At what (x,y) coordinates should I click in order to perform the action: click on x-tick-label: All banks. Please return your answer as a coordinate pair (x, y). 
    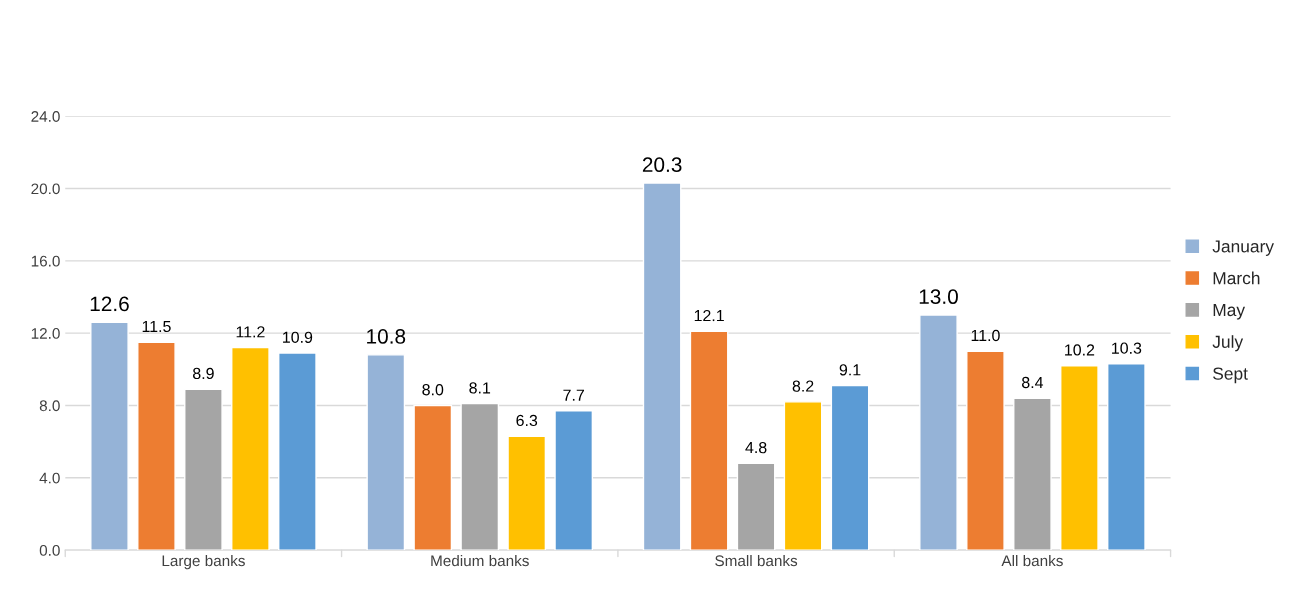
    Looking at the image, I should click on (1032, 560).